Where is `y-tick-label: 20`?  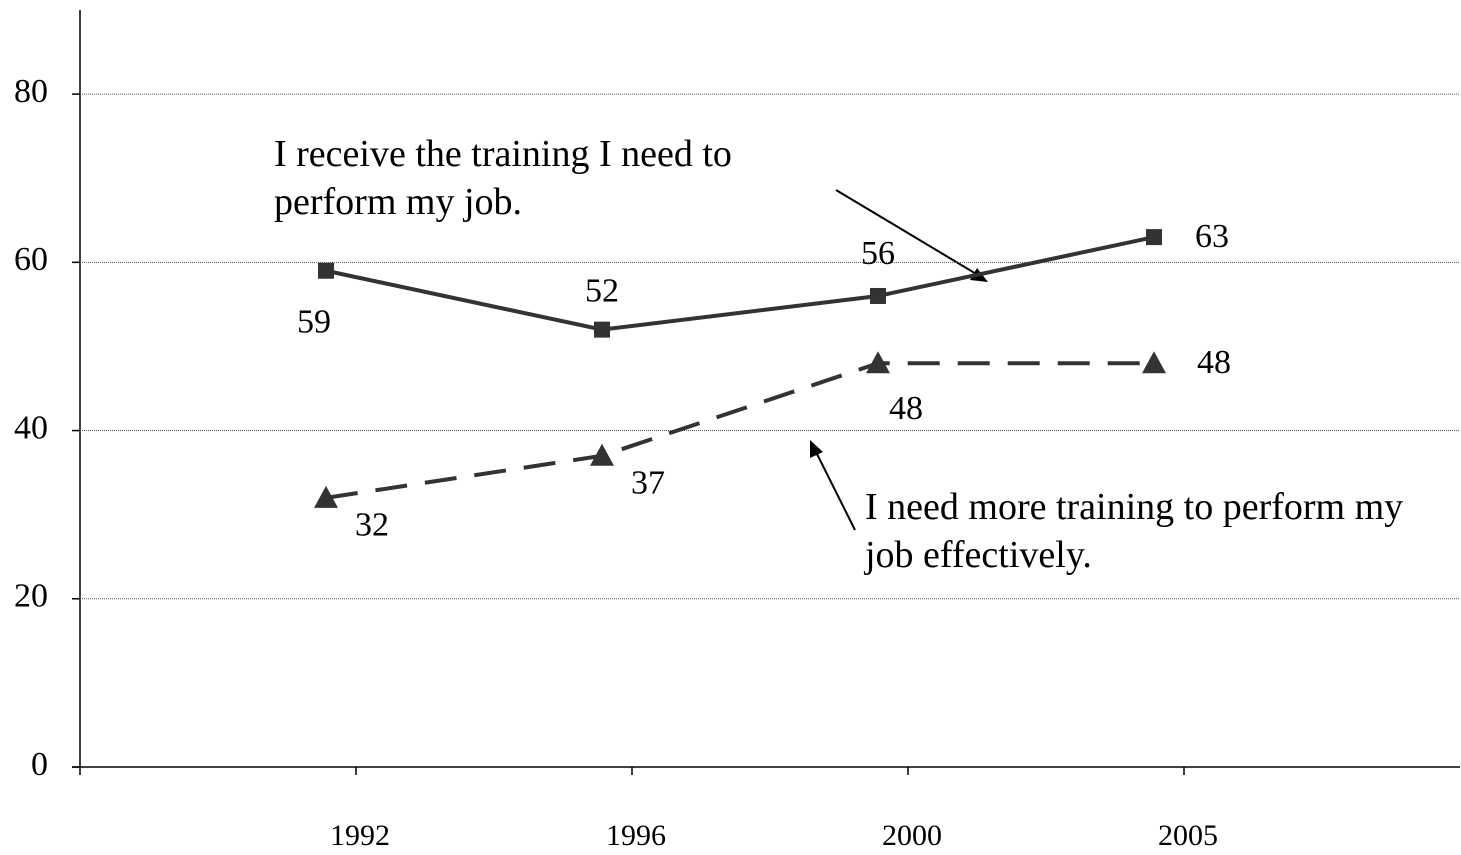 y-tick-label: 20 is located at coordinates (31, 596).